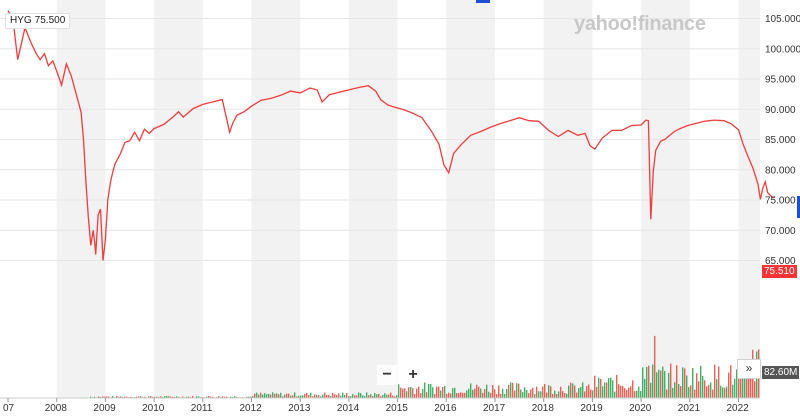 This screenshot has width=800, height=418. What do you see at coordinates (56, 408) in the screenshot?
I see `x-tick-label: 2008` at bounding box center [56, 408].